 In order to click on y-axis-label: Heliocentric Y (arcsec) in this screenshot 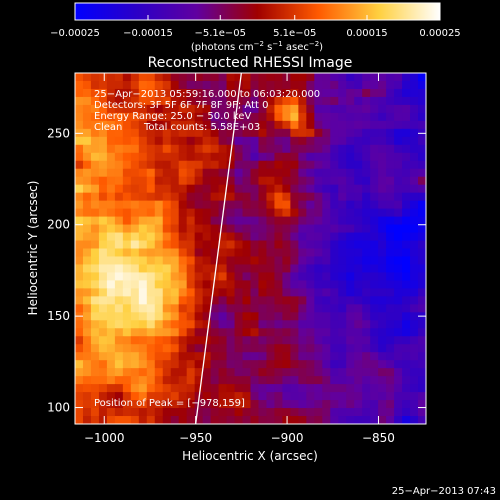, I will do `click(33, 248)`.